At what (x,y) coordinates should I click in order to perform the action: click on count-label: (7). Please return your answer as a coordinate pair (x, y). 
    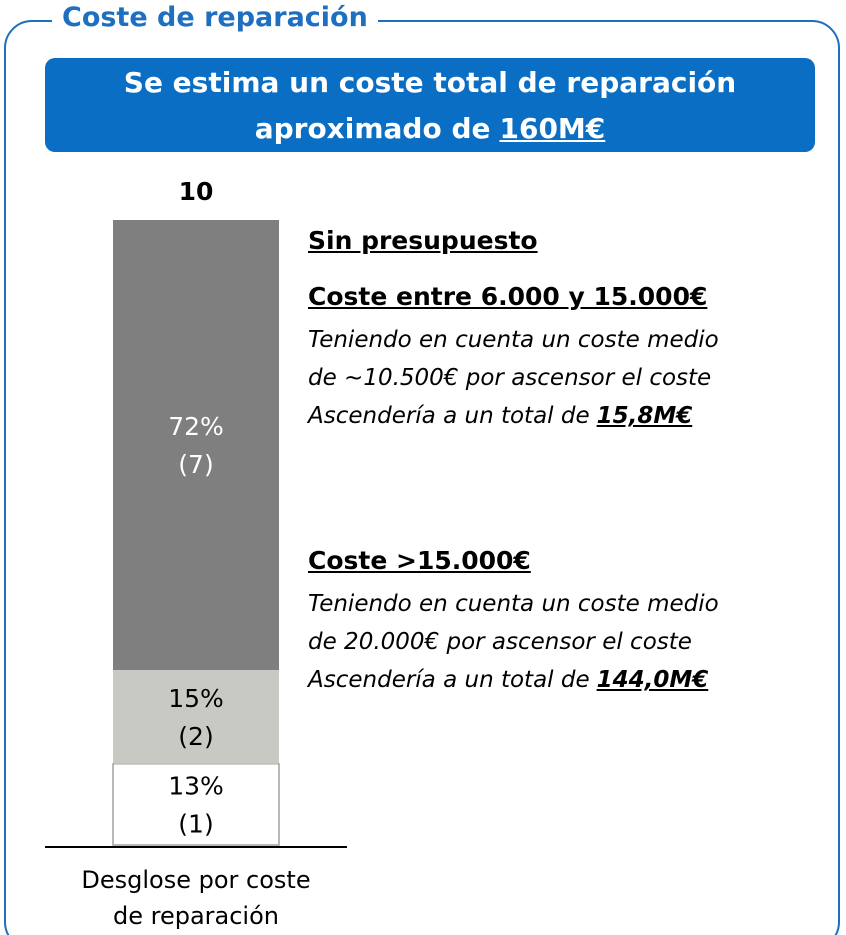
    Looking at the image, I should click on (195, 464).